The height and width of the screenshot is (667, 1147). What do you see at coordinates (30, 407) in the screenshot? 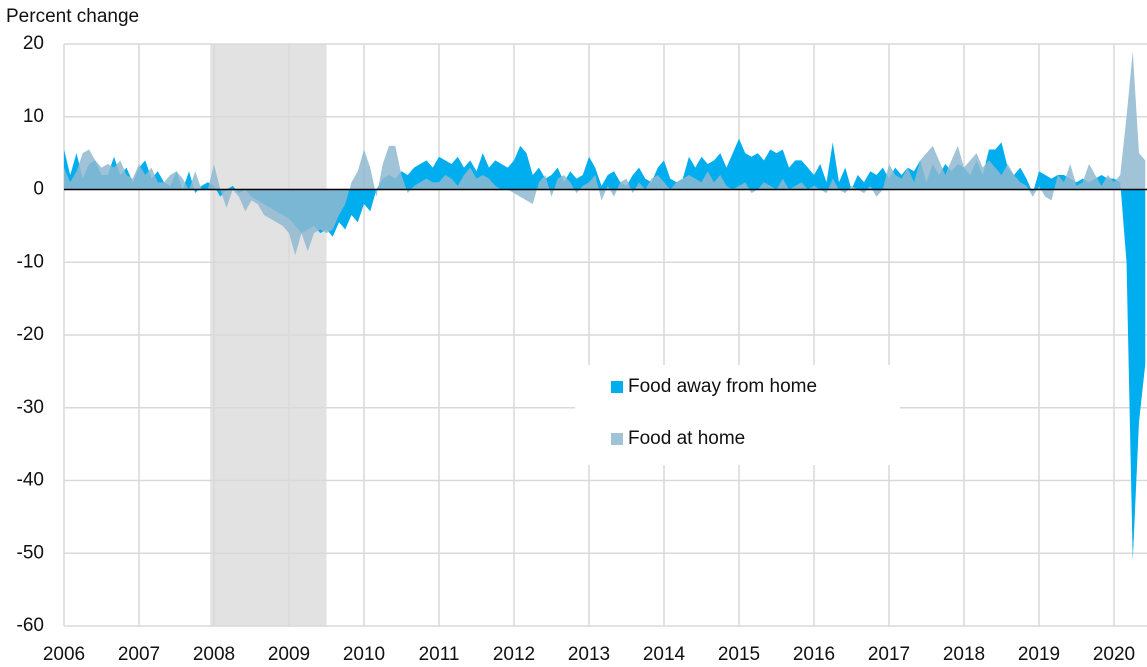
I see `y-tick-label: -30` at bounding box center [30, 407].